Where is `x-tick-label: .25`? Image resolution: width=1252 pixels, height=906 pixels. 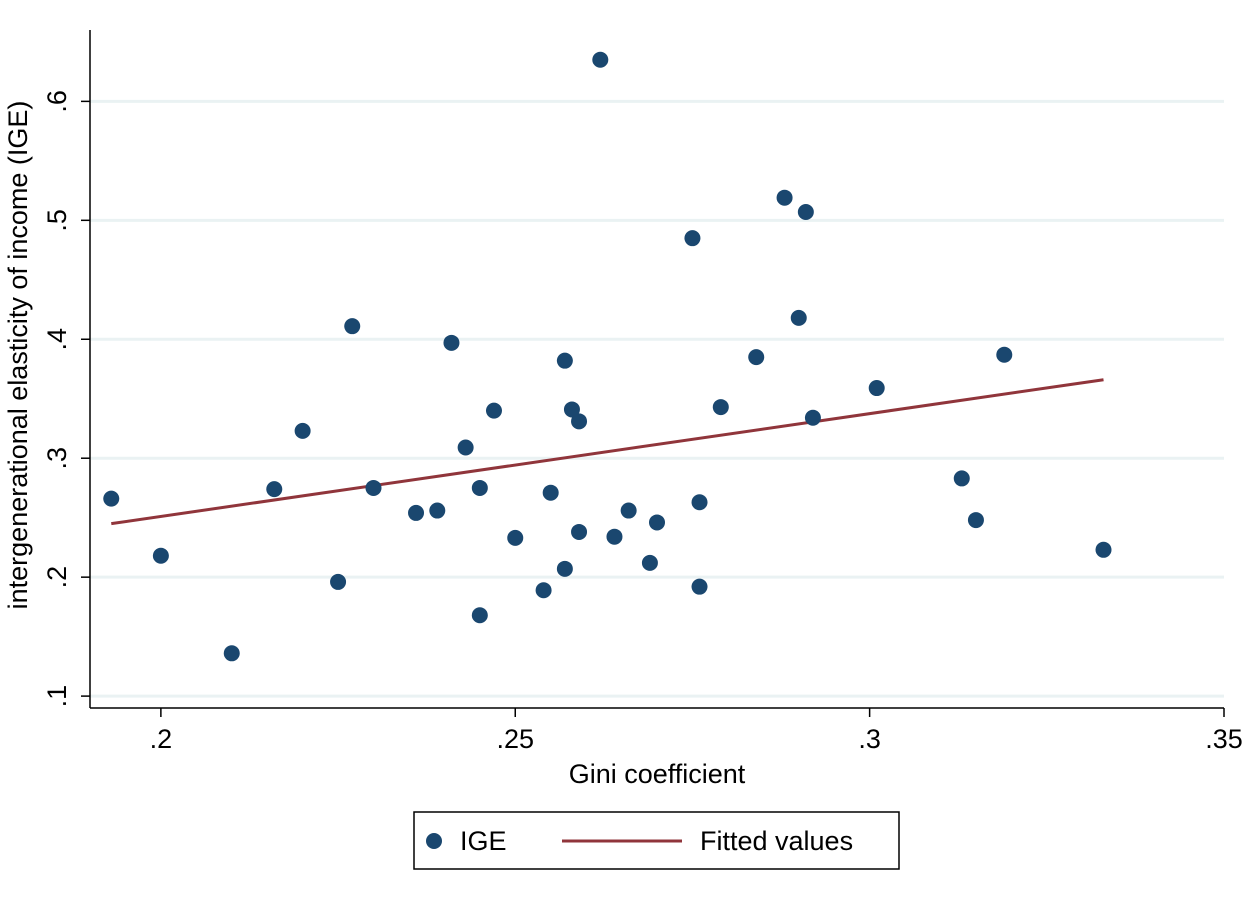 x-tick-label: .25 is located at coordinates (515, 739).